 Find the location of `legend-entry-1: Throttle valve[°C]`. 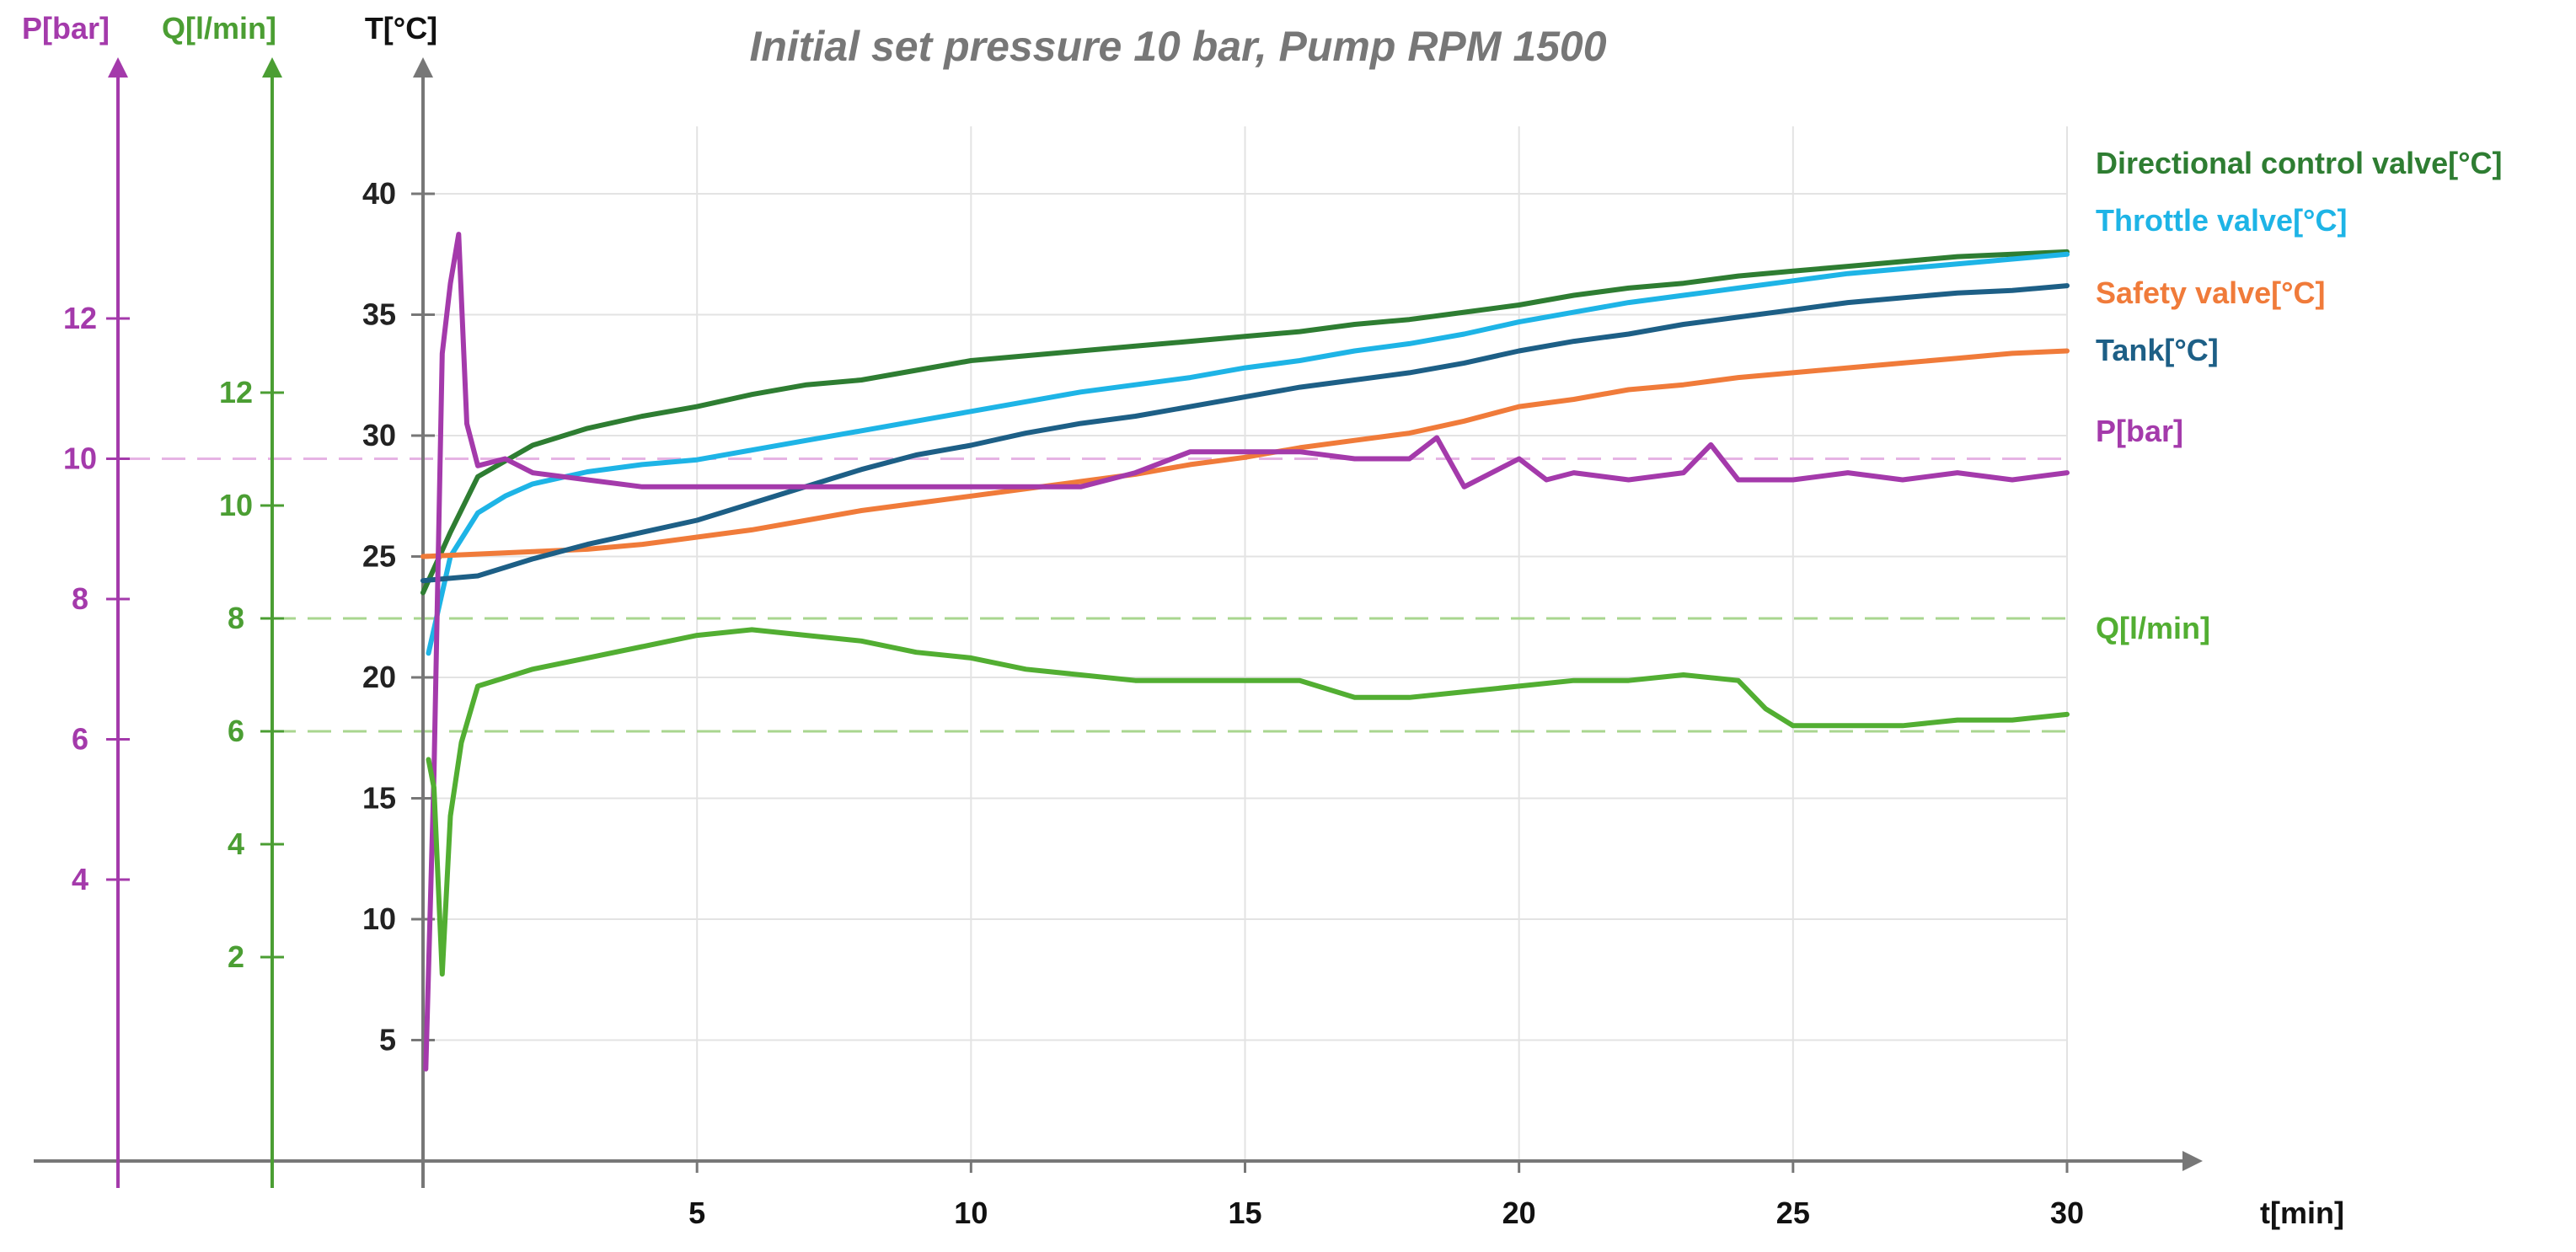

legend-entry-1: Throttle valve[°C] is located at coordinates (2222, 220).